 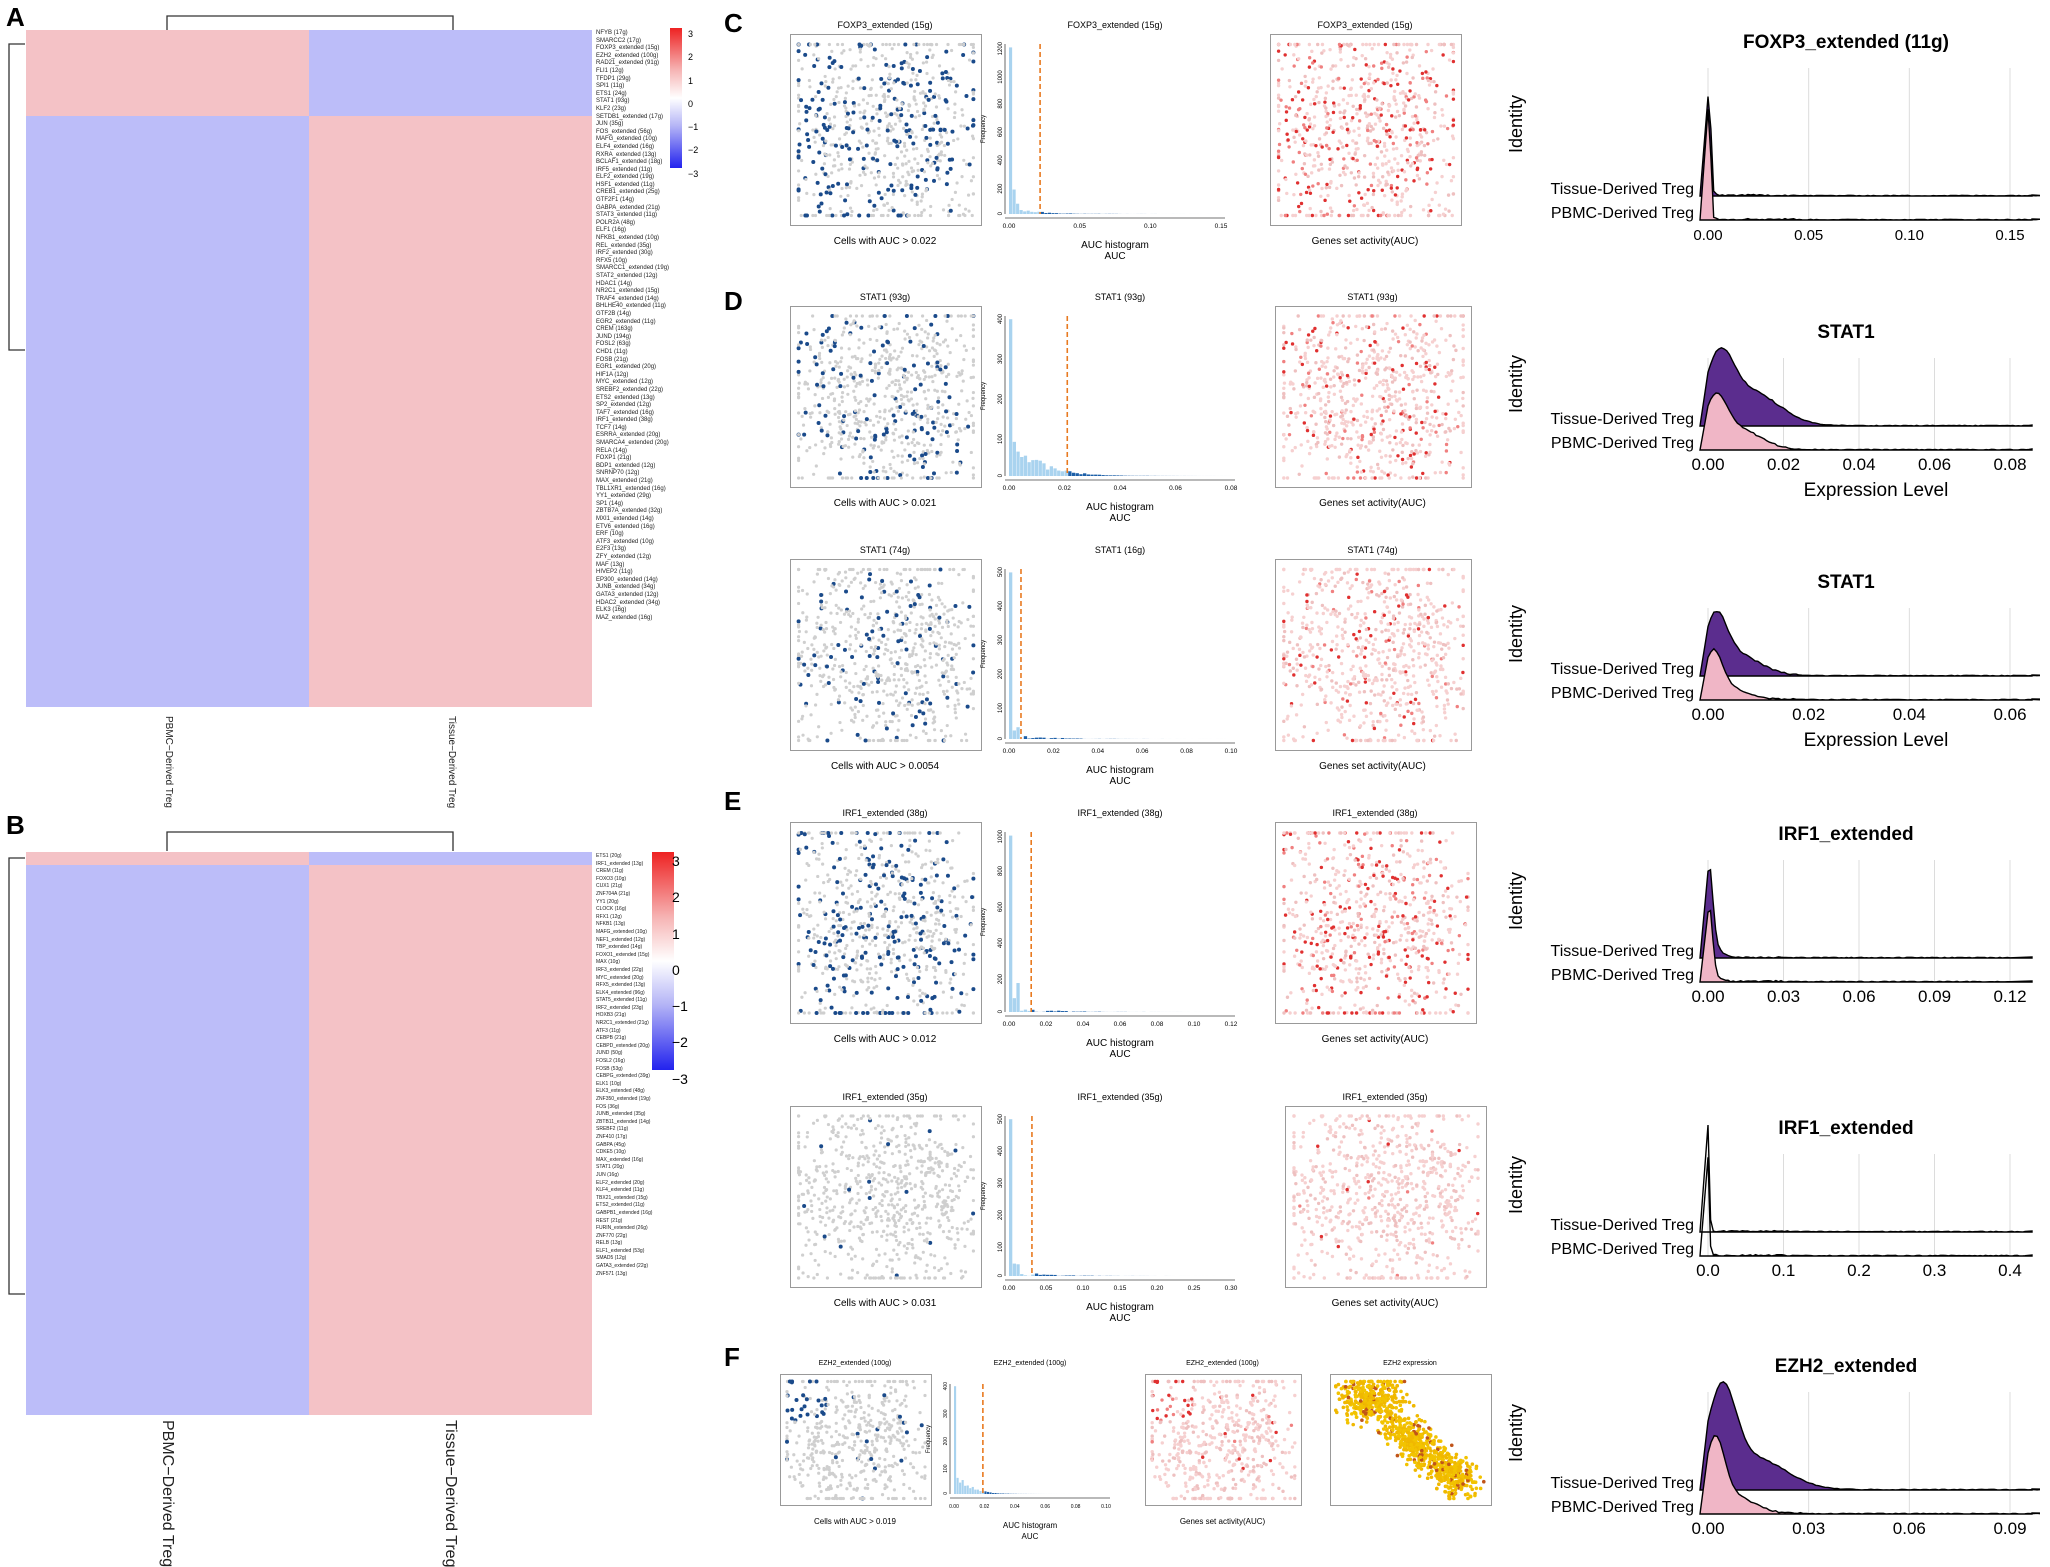 What do you see at coordinates (624, 941) in the screenshot?
I see `gene-label: NEF1_extended (12g)` at bounding box center [624, 941].